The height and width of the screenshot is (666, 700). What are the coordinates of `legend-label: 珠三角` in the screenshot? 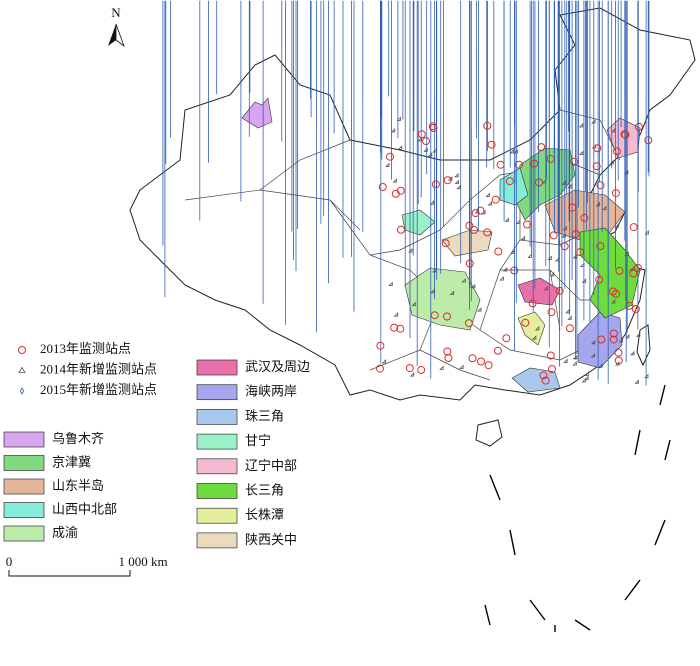 It's located at (264, 415).